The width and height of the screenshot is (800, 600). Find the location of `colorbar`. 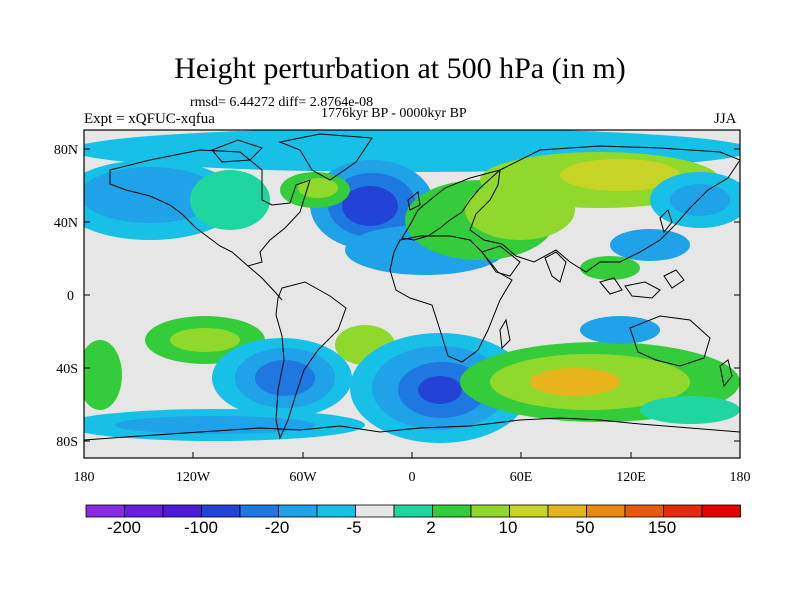

colorbar is located at coordinates (413, 511).